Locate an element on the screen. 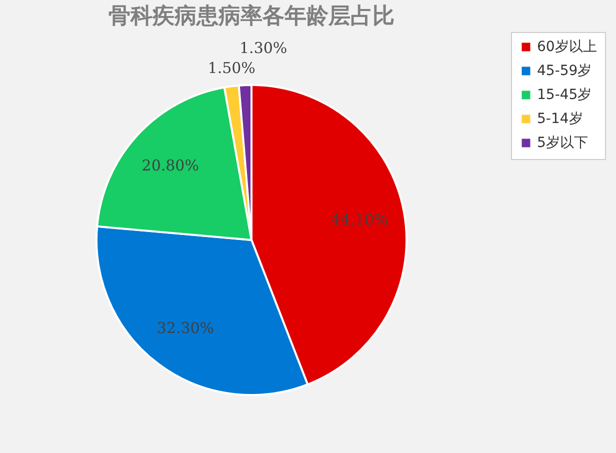 Image resolution: width=616 pixels, height=453 pixels. chart-title: 骨科疾病患病率各年龄层占比 is located at coordinates (251, 16).